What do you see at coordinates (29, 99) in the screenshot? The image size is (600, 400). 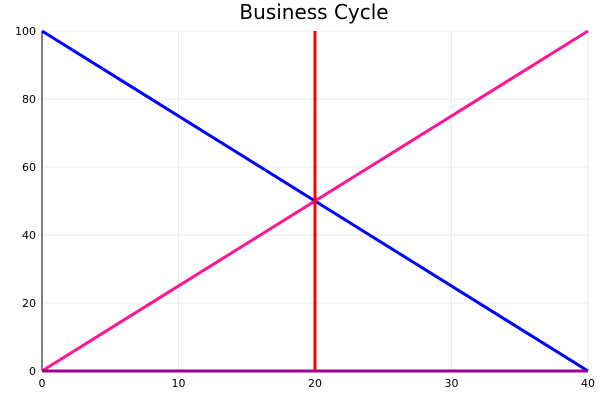 I see `y-tick-label: 80` at bounding box center [29, 99].